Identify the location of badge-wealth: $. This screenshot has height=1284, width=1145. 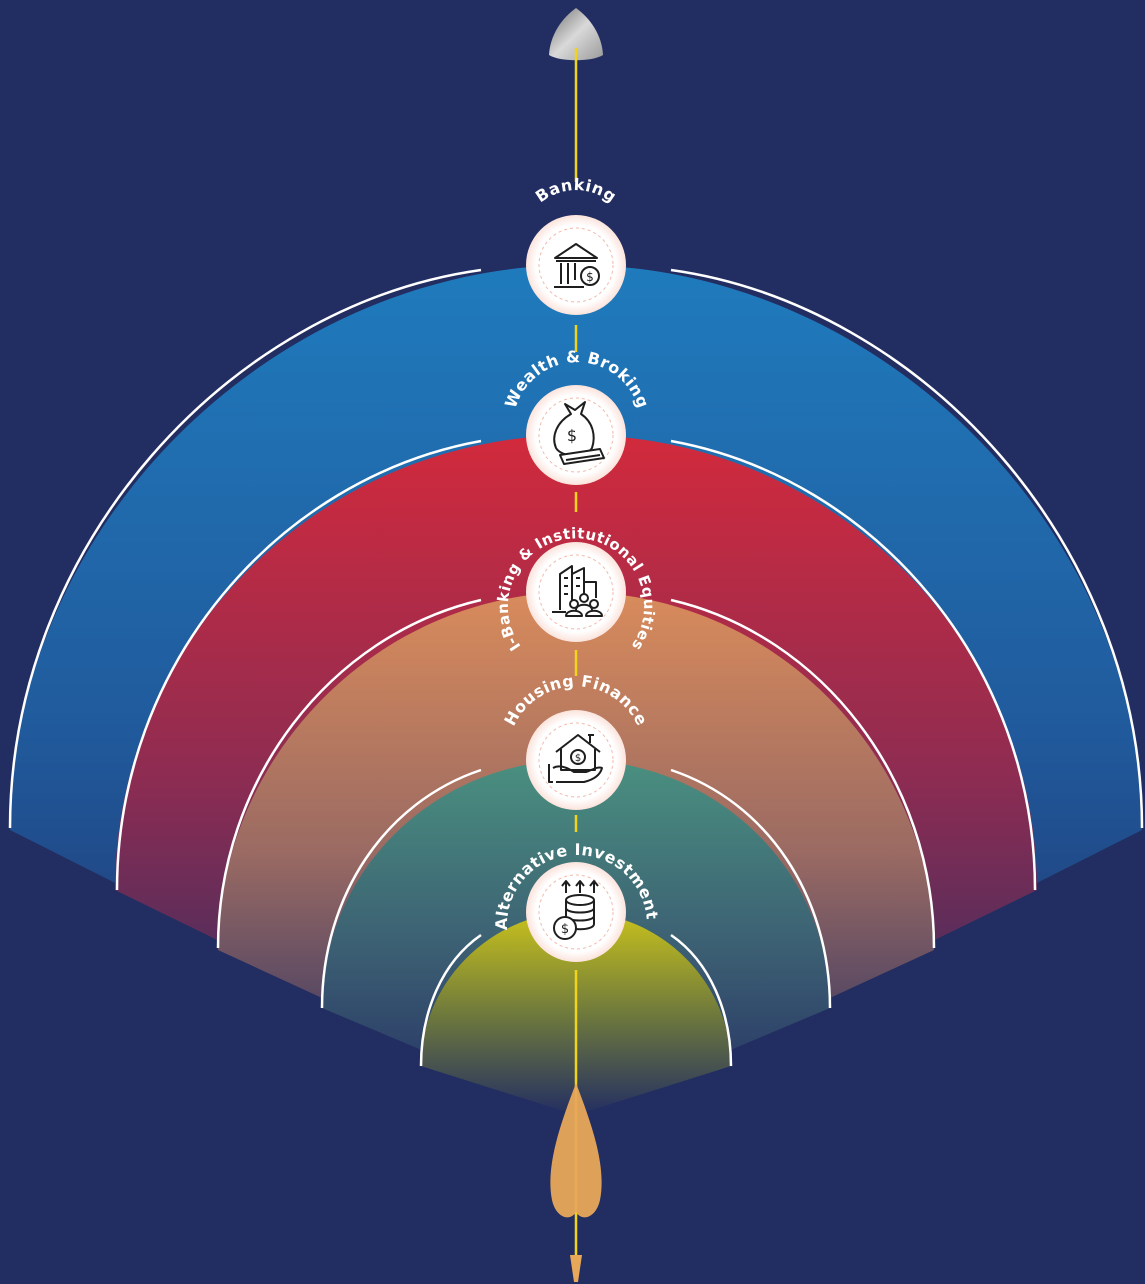
(576, 435).